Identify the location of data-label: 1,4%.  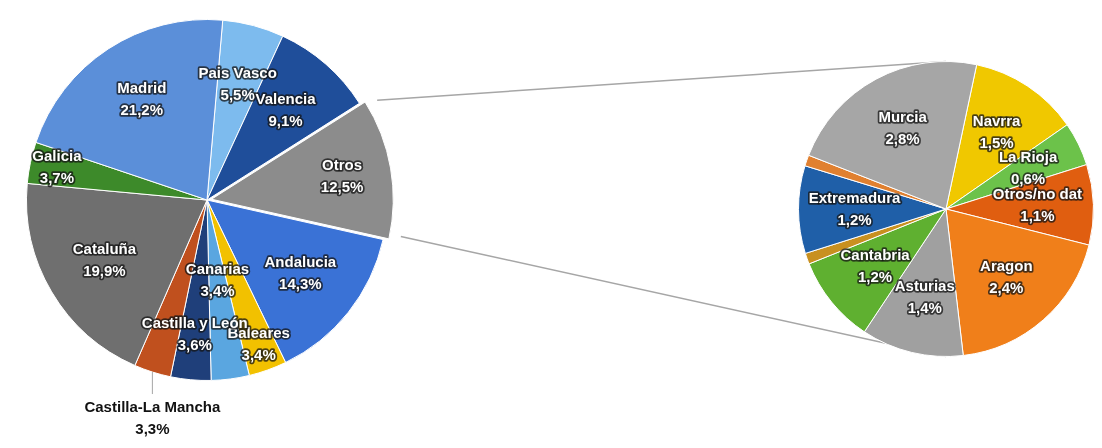
(924, 308).